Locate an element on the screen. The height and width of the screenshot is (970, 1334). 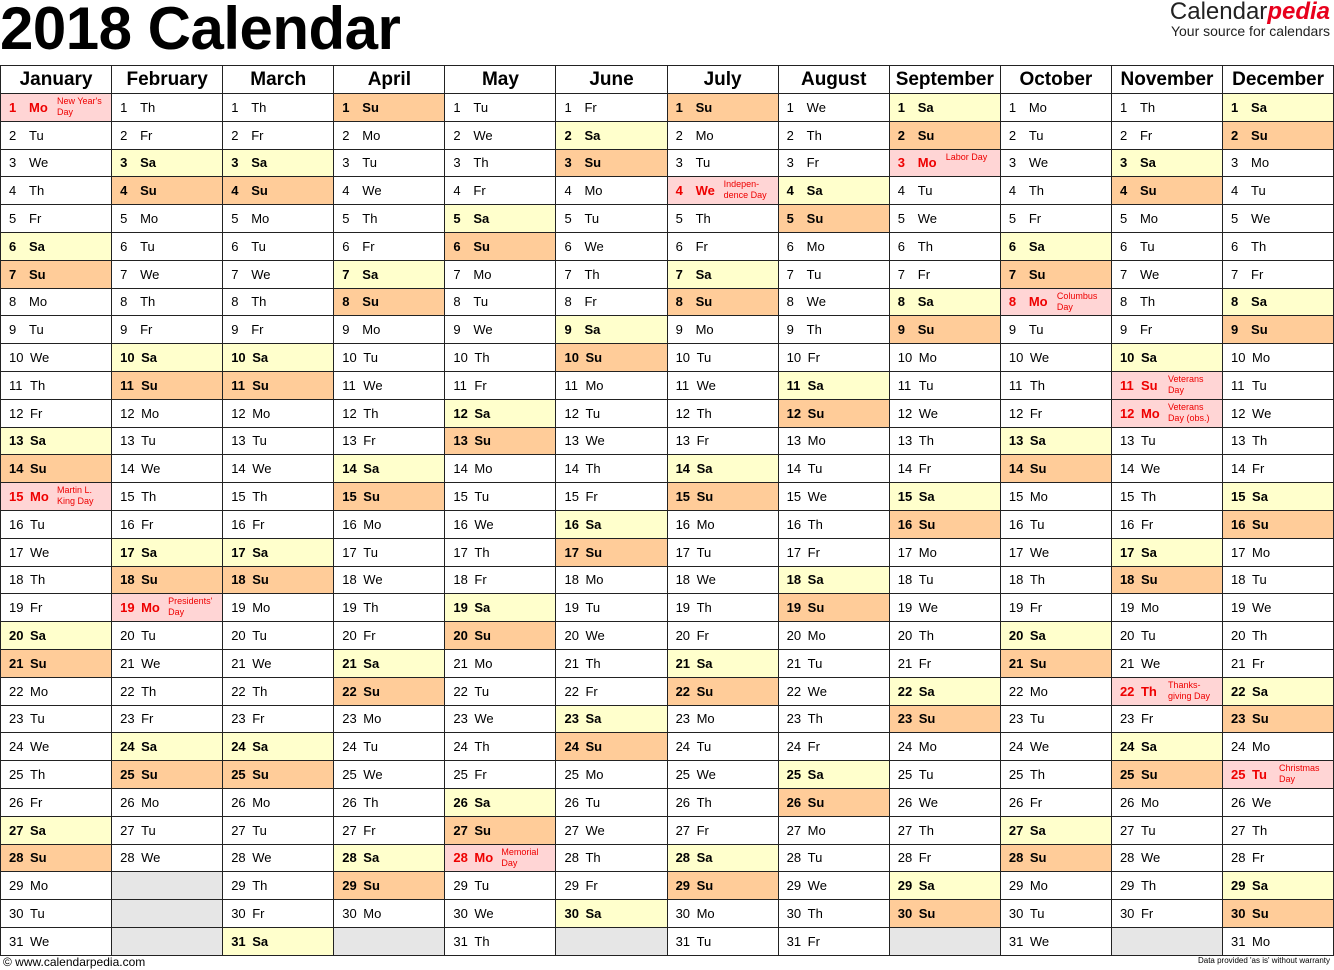
day-cell: 18 Su is located at coordinates (1167, 580).